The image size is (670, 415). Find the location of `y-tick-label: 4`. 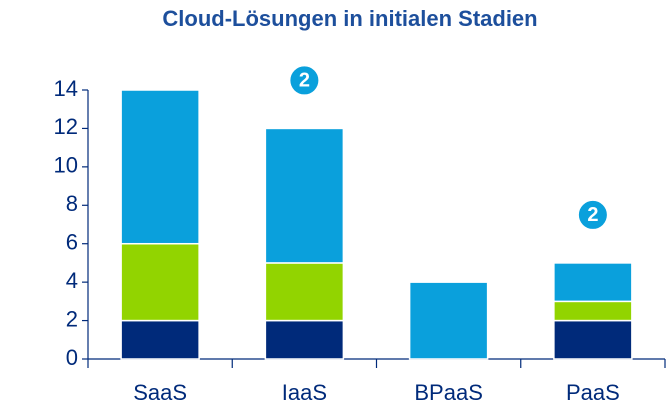

y-tick-label: 4 is located at coordinates (72, 280).